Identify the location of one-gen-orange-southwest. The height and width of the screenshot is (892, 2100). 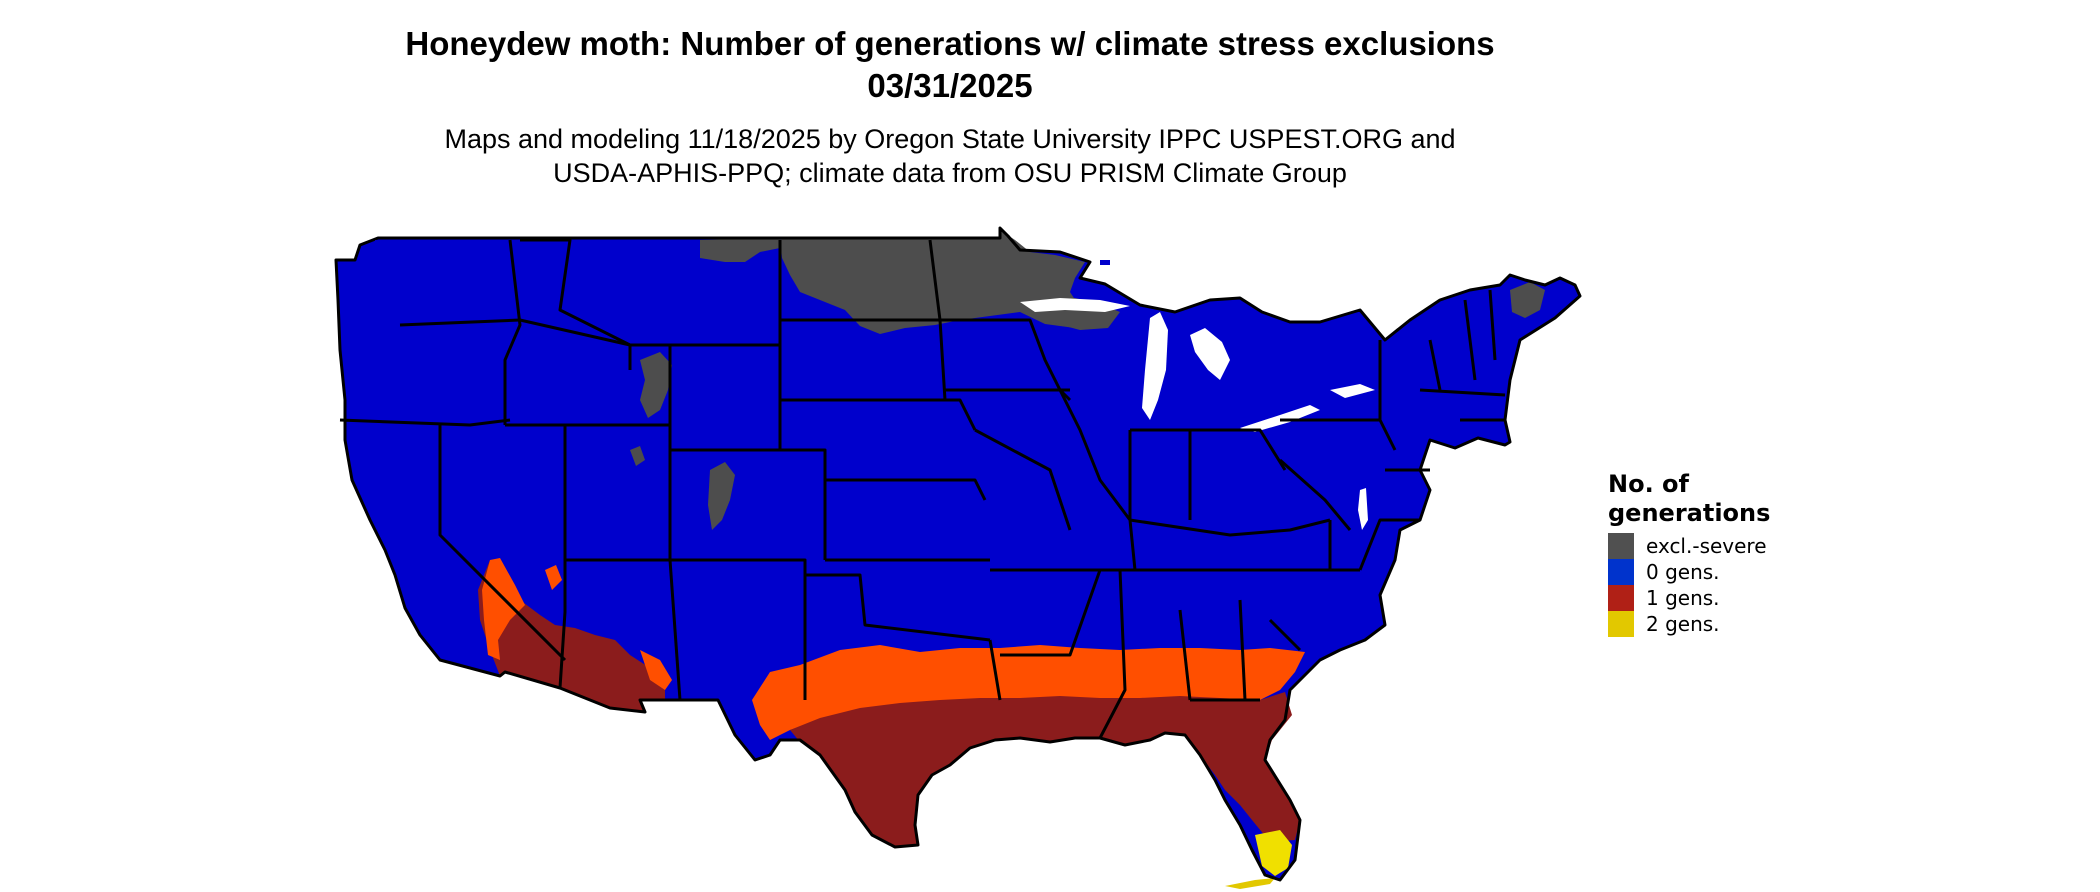
(503, 609).